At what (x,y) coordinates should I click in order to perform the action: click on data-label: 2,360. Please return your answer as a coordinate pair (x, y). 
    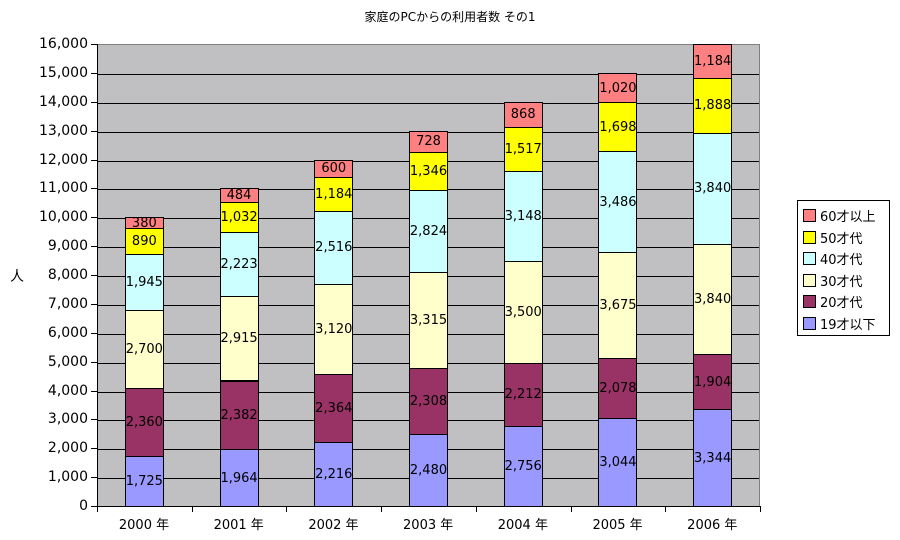
    Looking at the image, I should click on (144, 423).